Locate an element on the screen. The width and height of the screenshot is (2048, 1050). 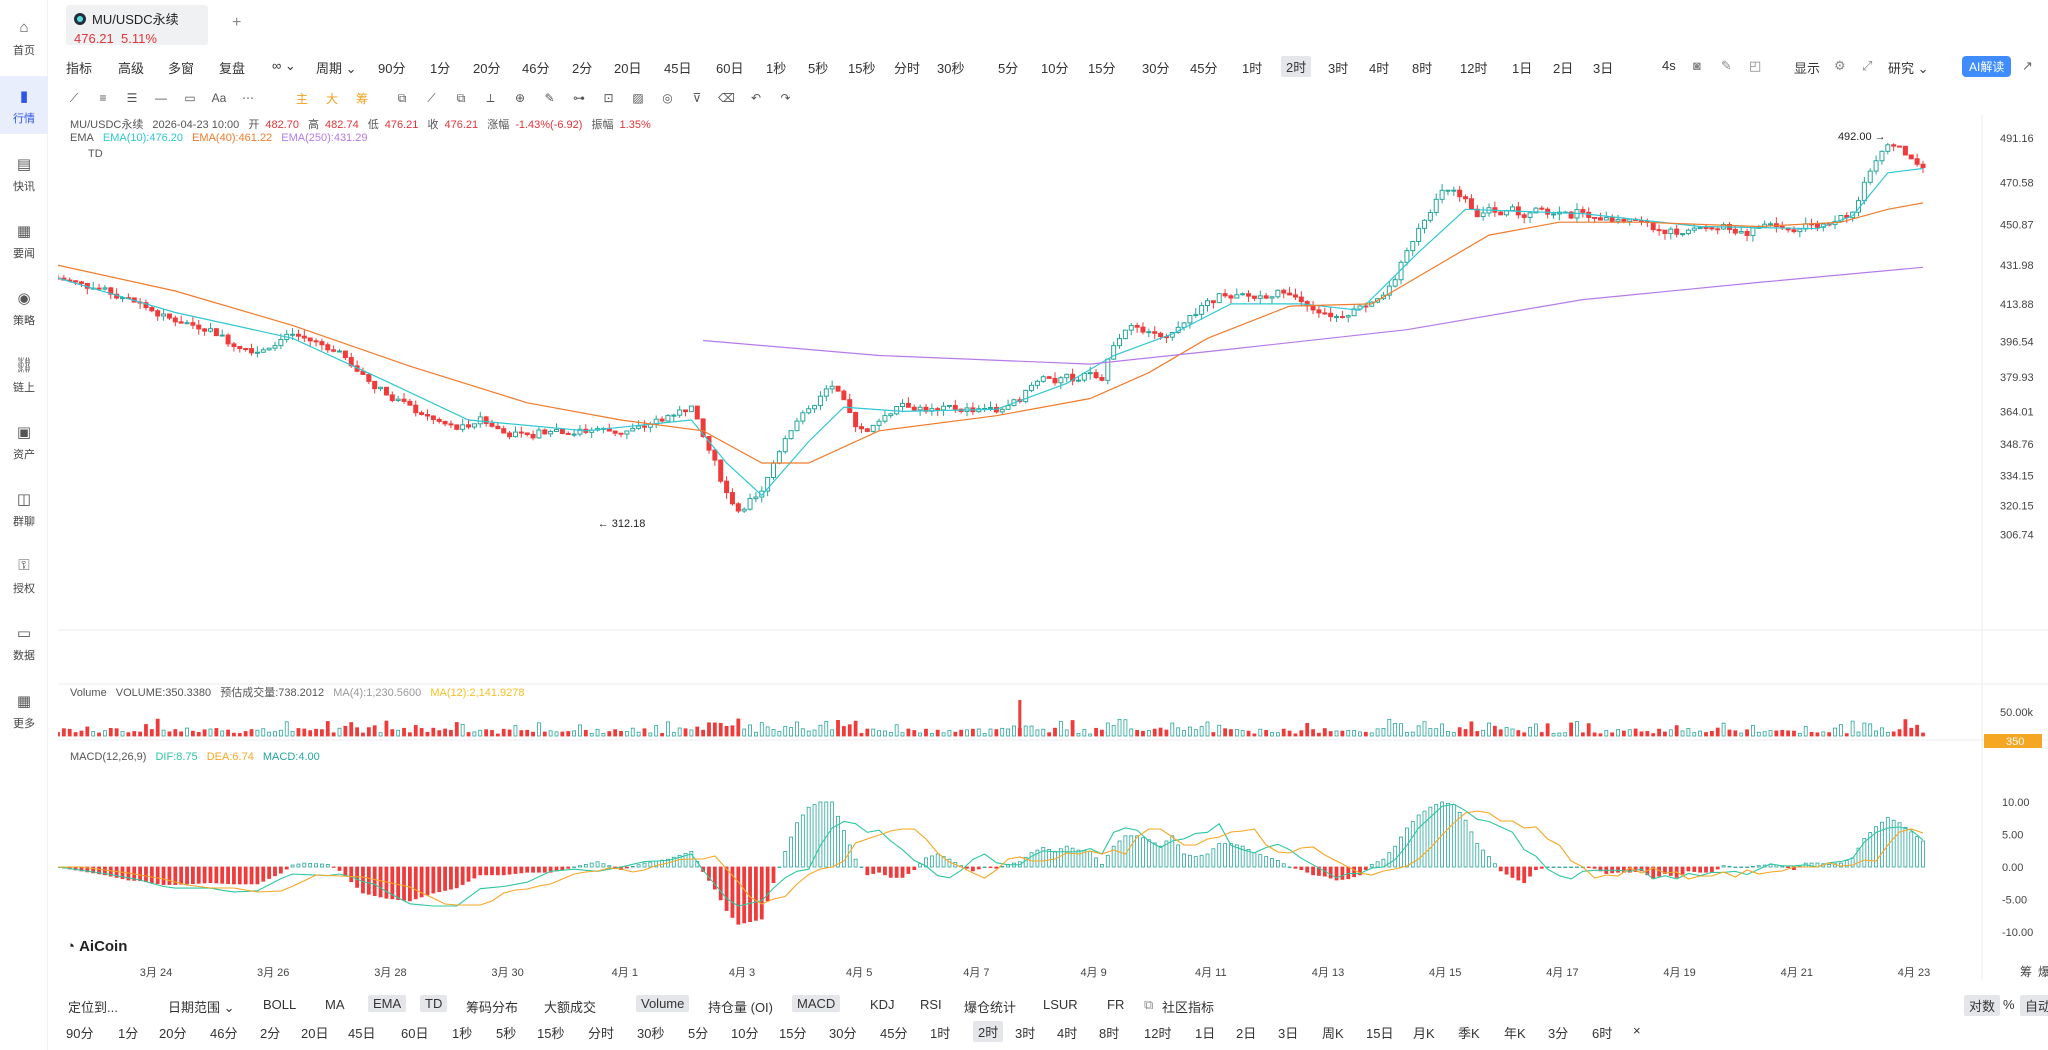
indicator-5: 大额成交 is located at coordinates (570, 1007).